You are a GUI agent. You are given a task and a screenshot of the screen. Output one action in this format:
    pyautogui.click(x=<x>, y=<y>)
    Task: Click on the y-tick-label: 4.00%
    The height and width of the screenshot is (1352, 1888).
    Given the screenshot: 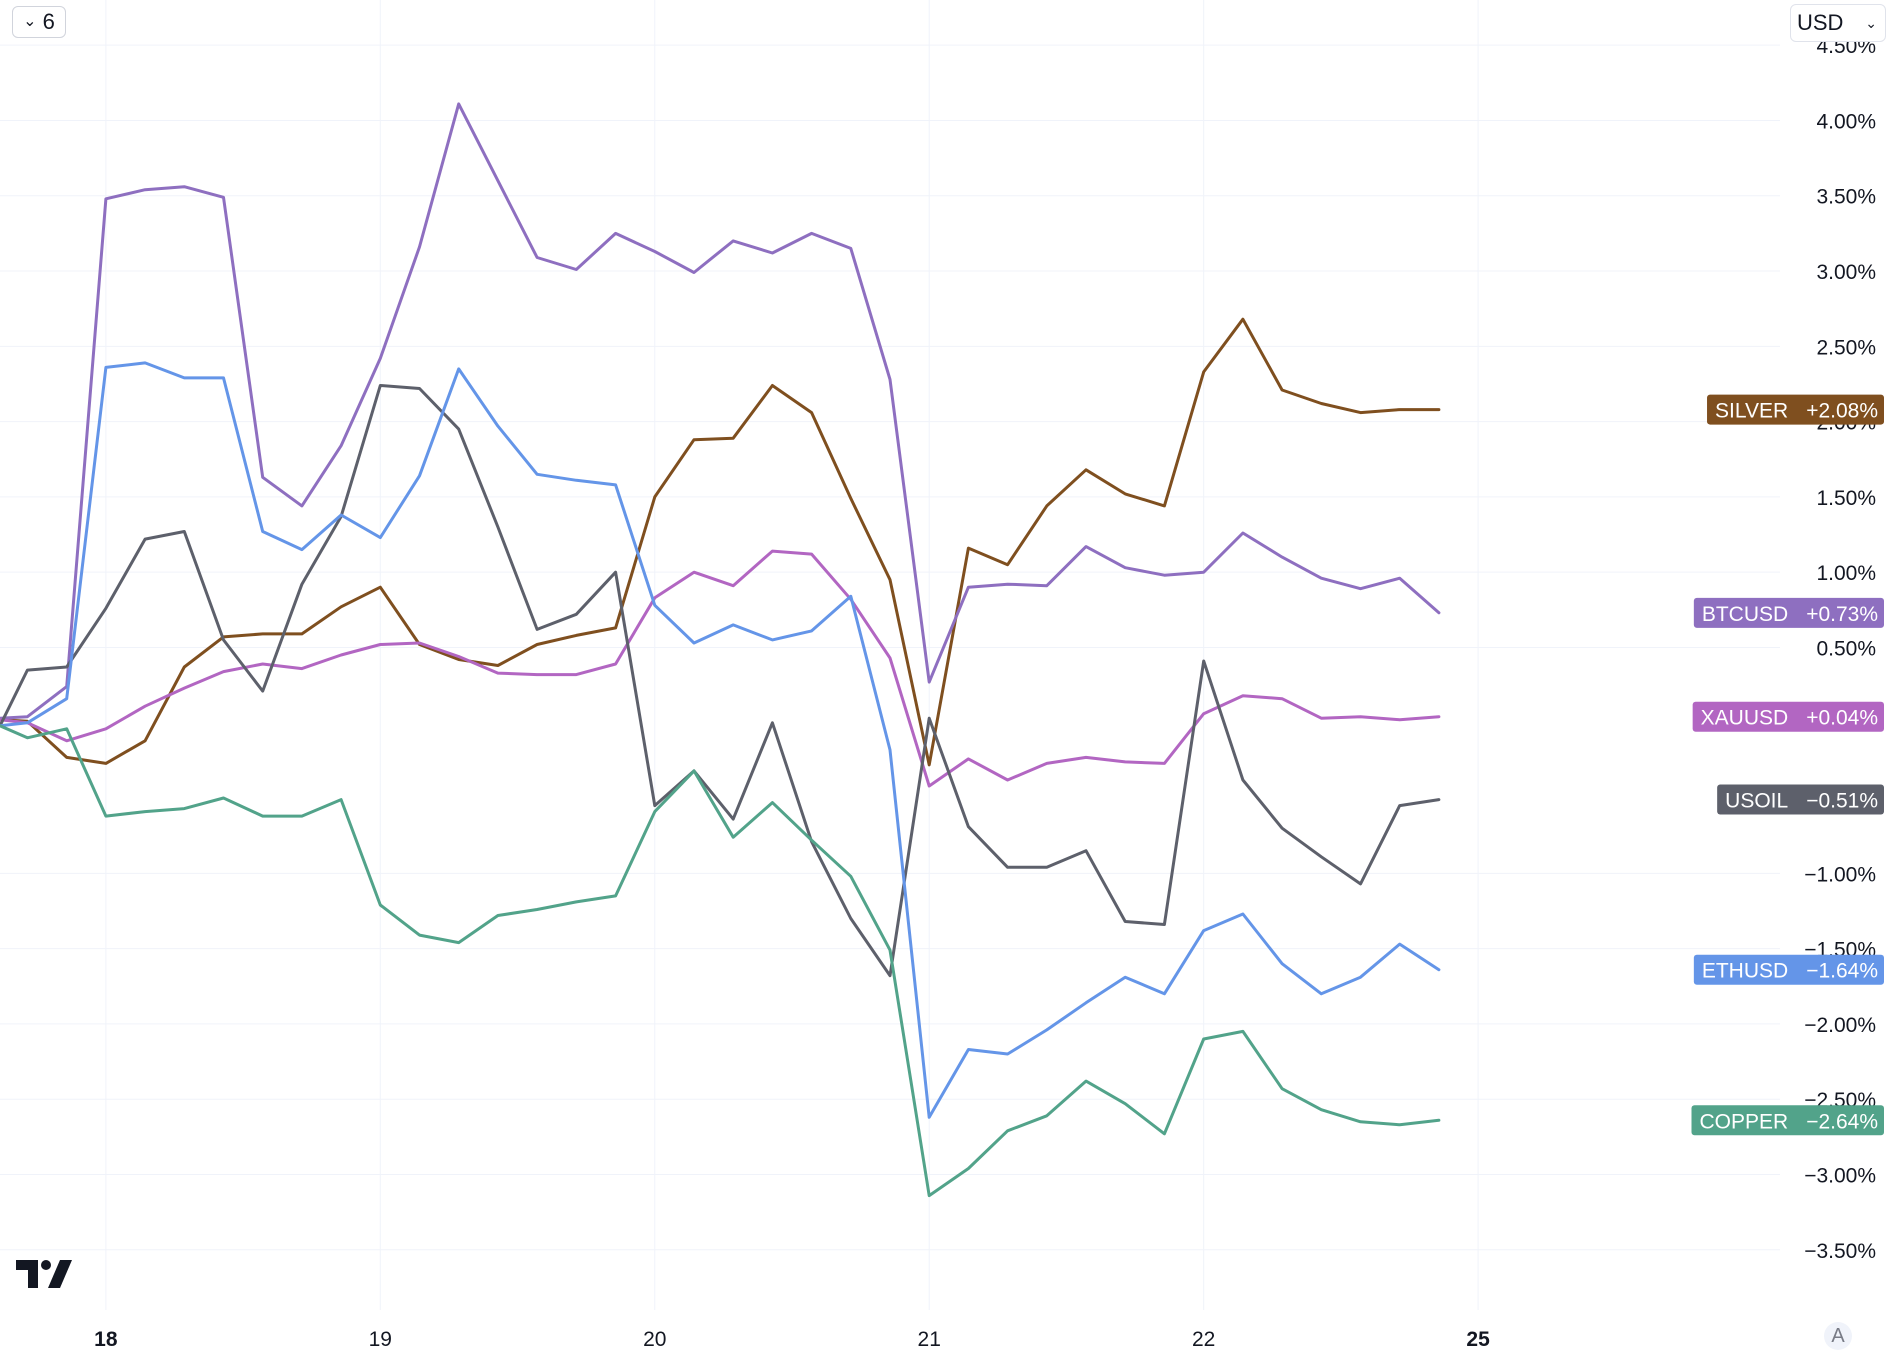 What is the action you would take?
    pyautogui.click(x=1846, y=121)
    